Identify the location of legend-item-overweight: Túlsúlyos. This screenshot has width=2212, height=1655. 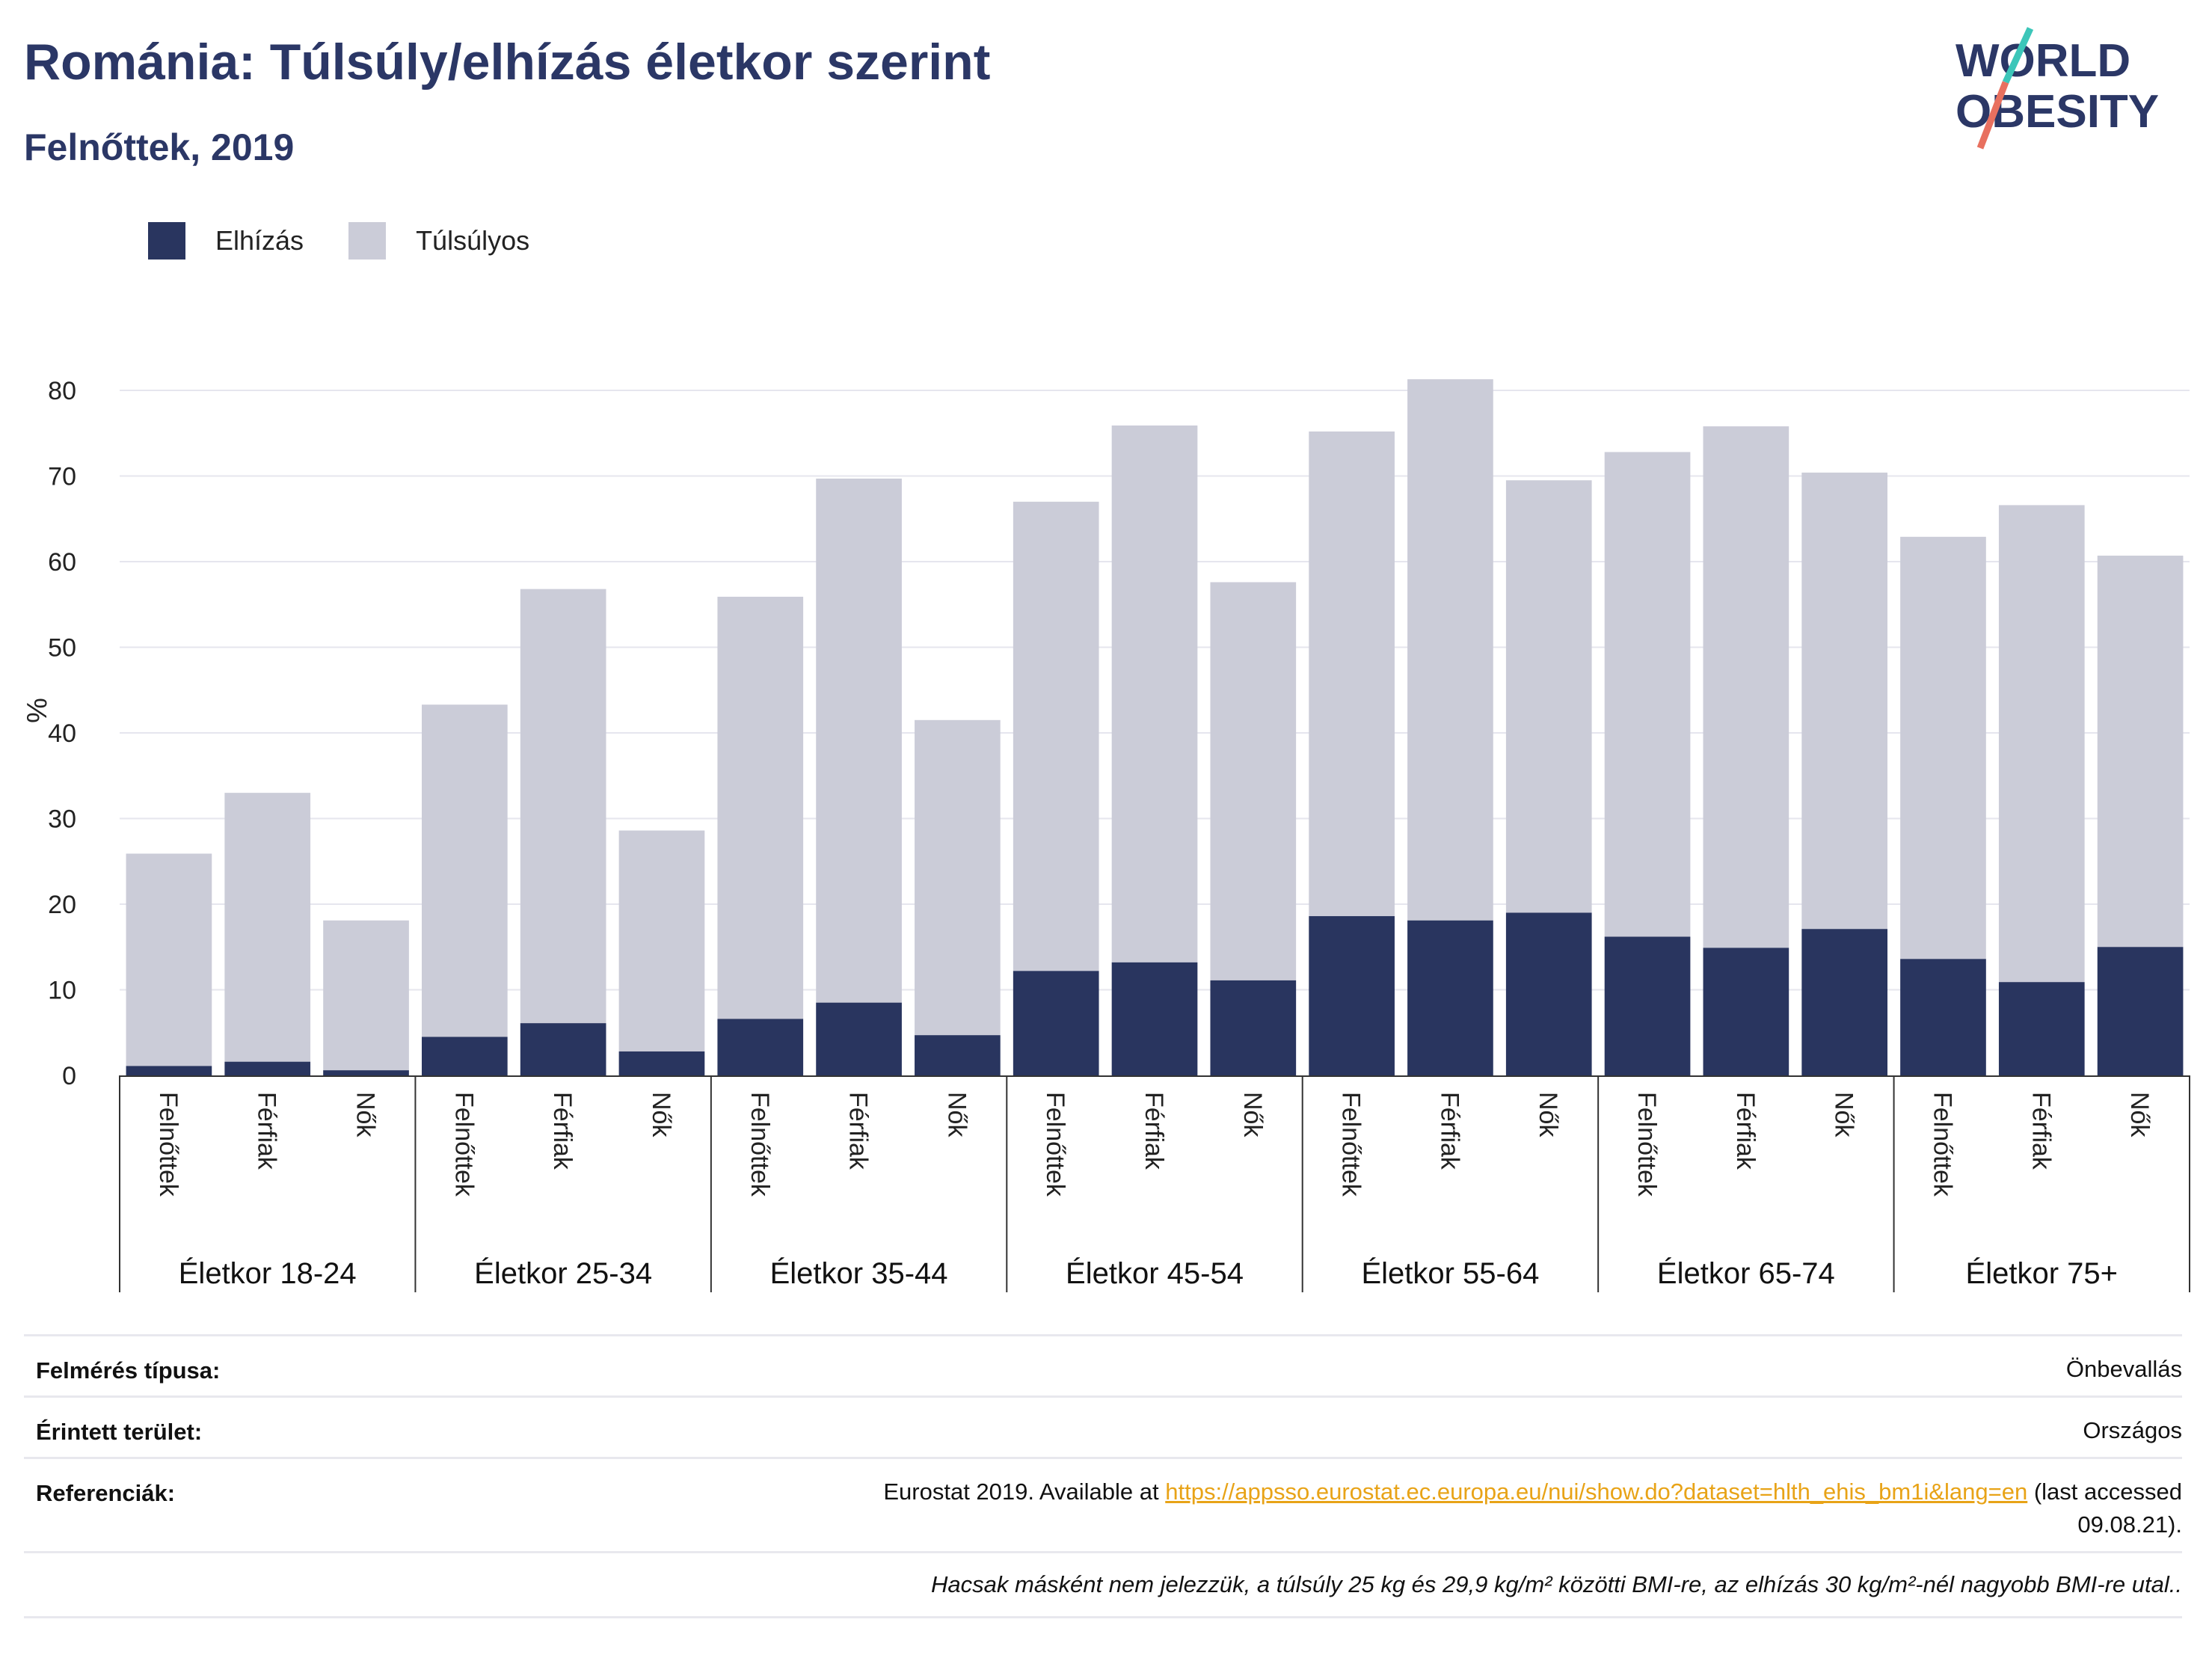
(438, 241).